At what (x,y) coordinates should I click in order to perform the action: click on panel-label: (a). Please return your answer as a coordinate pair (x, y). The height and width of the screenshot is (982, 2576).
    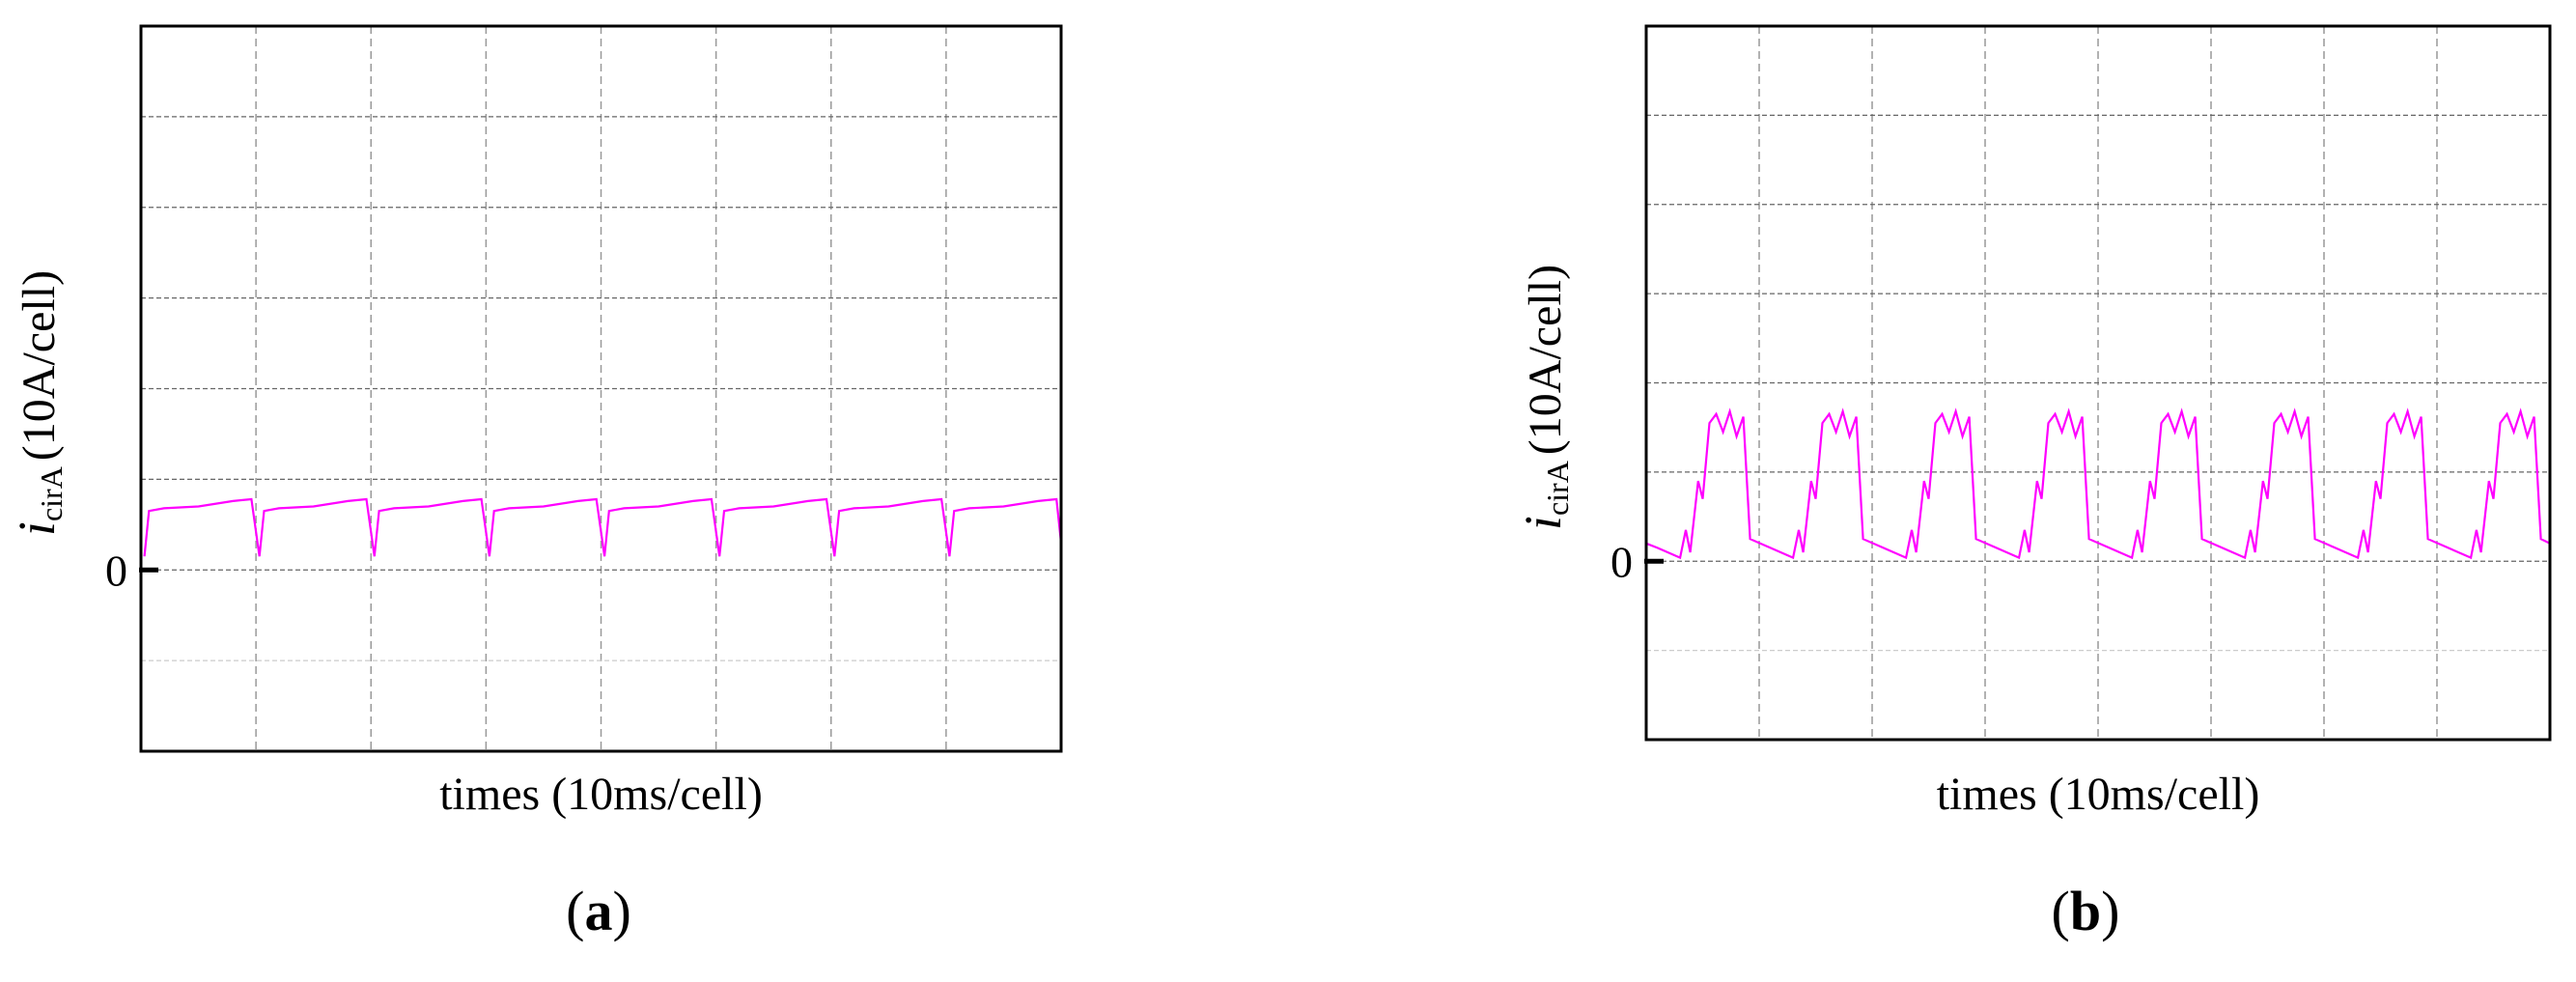
    Looking at the image, I should click on (599, 911).